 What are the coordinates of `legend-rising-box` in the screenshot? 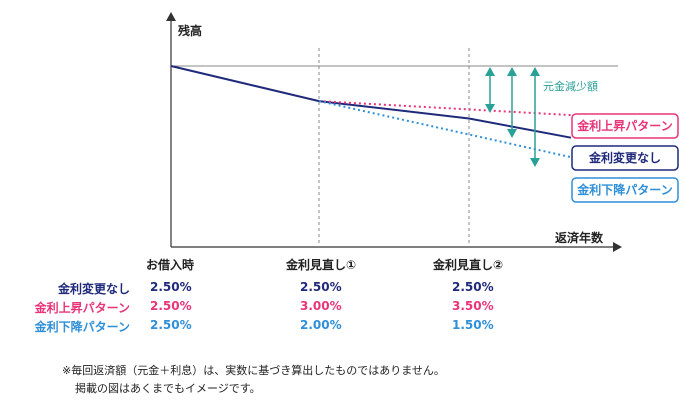 It's located at (625, 126).